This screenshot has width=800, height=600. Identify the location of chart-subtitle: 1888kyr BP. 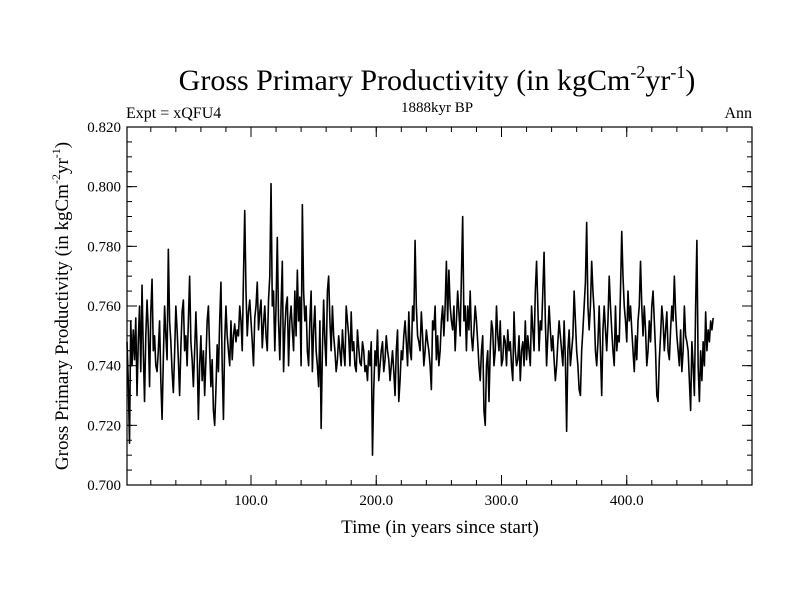
(437, 108).